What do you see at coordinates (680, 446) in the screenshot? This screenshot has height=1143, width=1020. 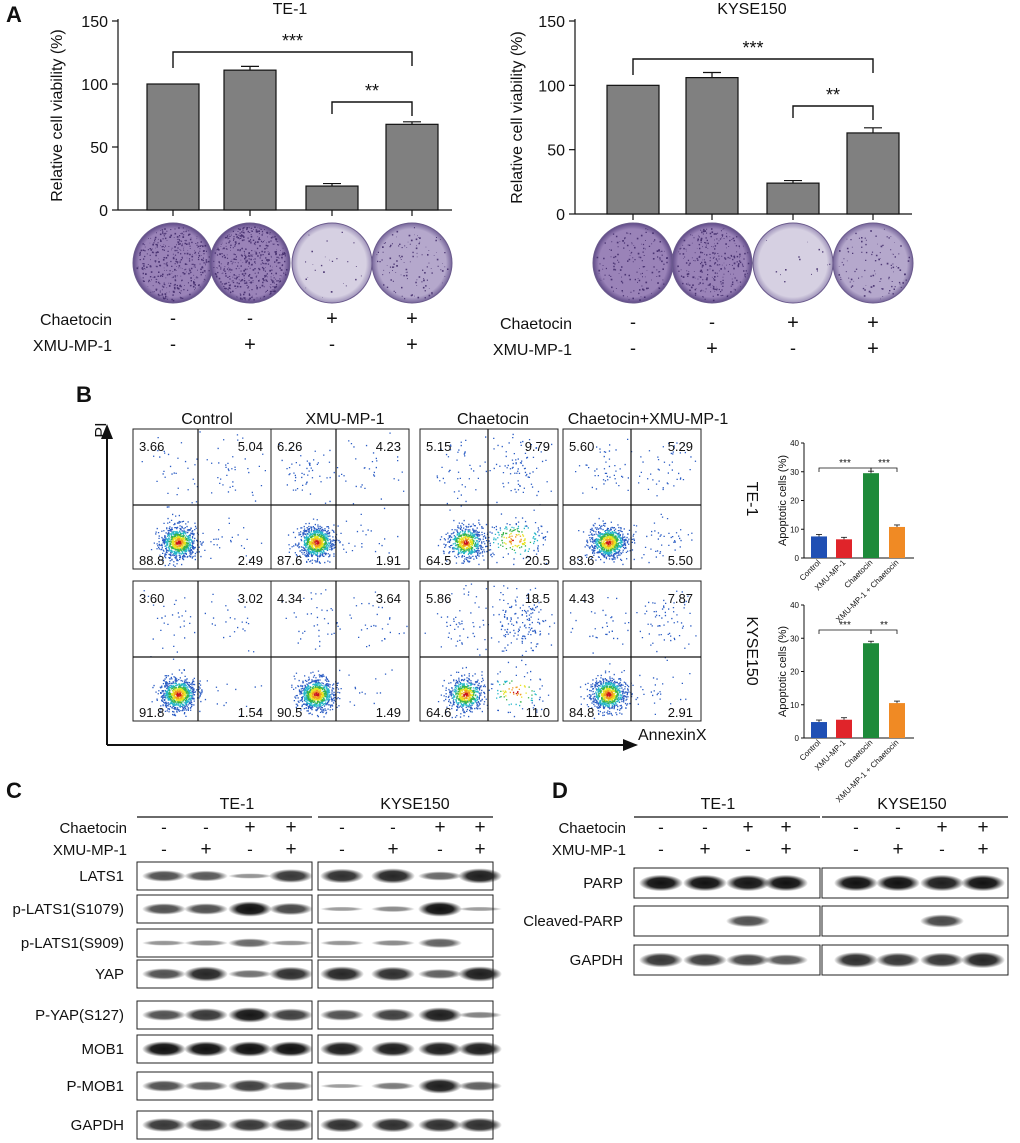 I see `quadrant-value-ur: 5.29` at bounding box center [680, 446].